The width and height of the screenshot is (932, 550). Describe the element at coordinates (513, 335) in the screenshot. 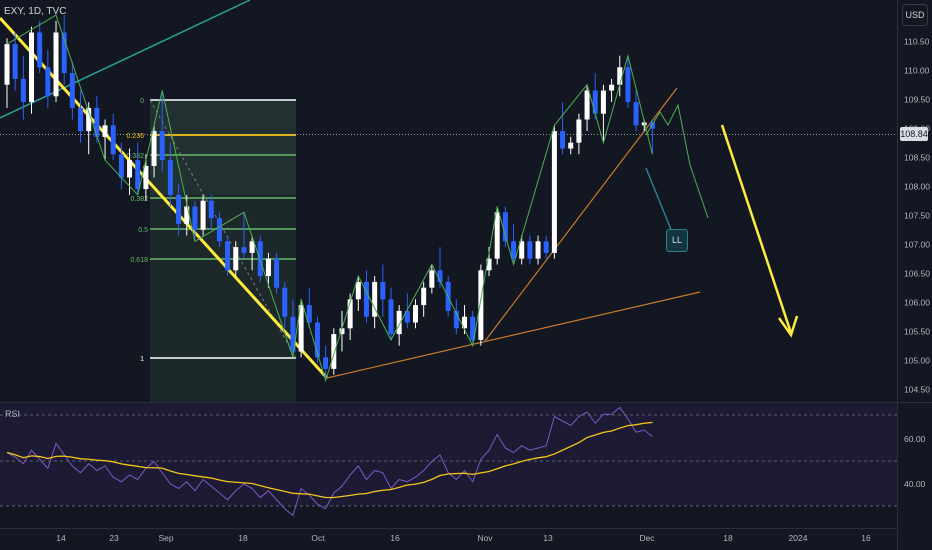

I see `orange-support-line` at that location.